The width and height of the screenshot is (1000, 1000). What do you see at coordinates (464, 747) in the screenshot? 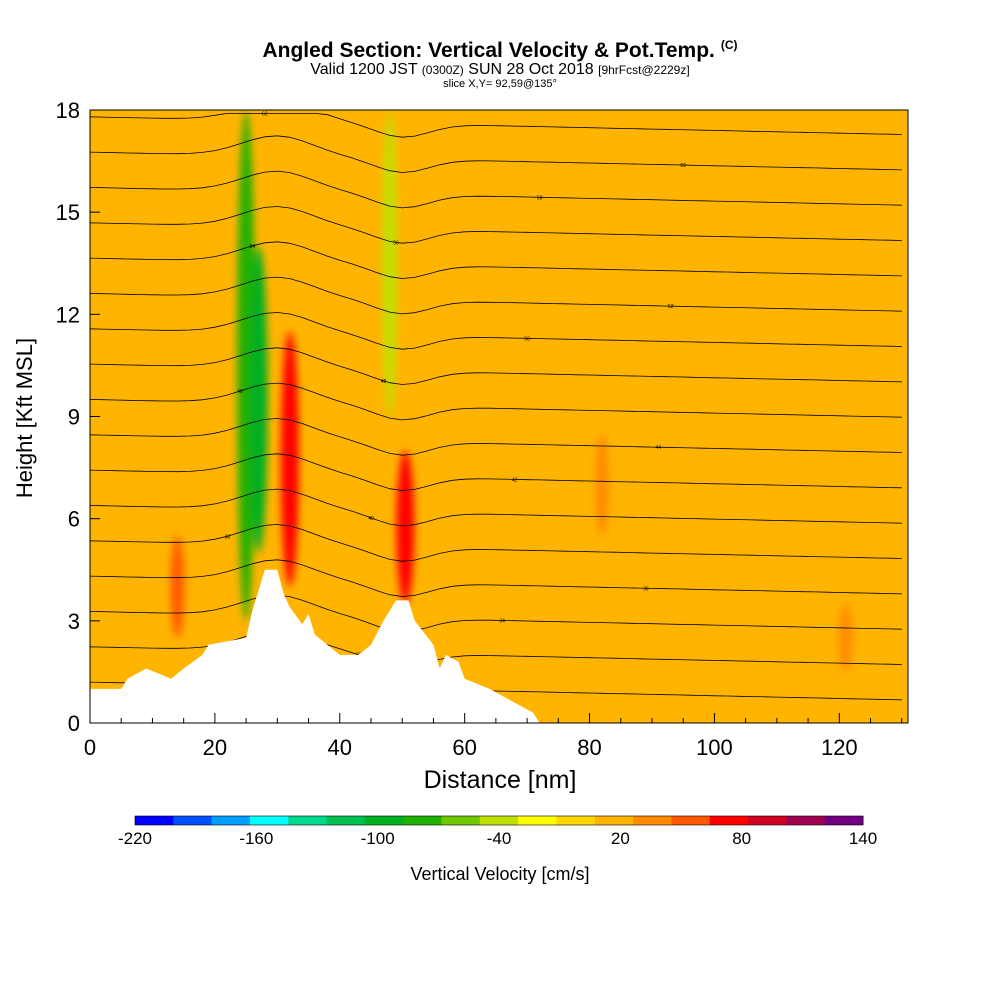
I see `x-tick-label-3: 60` at bounding box center [464, 747].